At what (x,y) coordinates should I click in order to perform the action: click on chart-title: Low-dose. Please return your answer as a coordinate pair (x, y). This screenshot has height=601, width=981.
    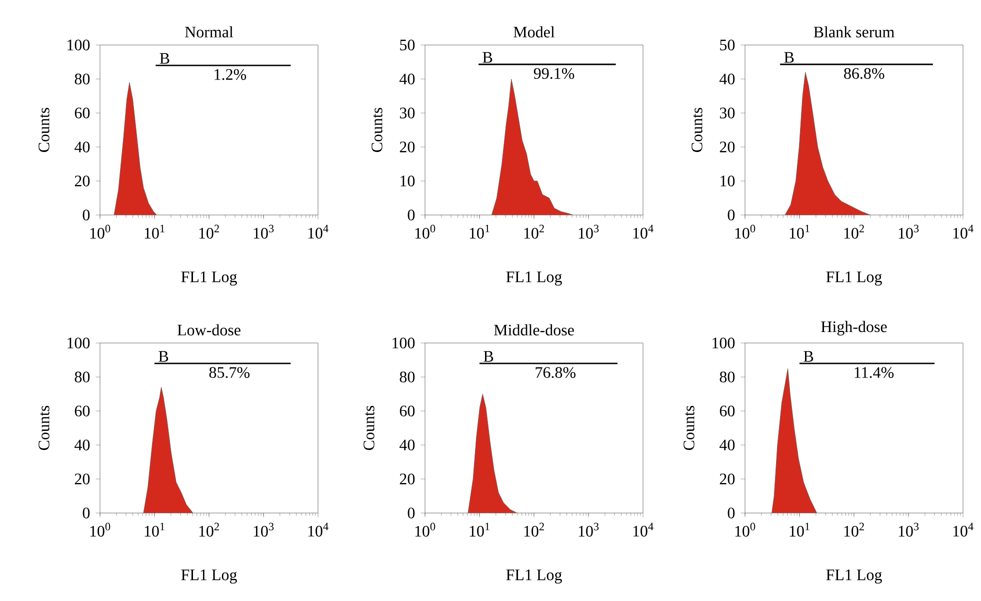
    Looking at the image, I should click on (208, 330).